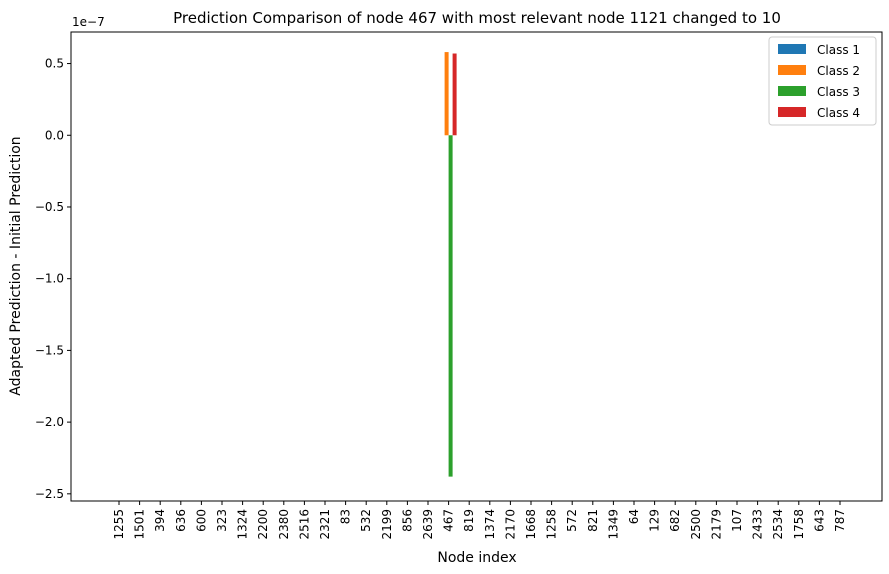  I want to click on x-tick-label: 1349, so click(613, 524).